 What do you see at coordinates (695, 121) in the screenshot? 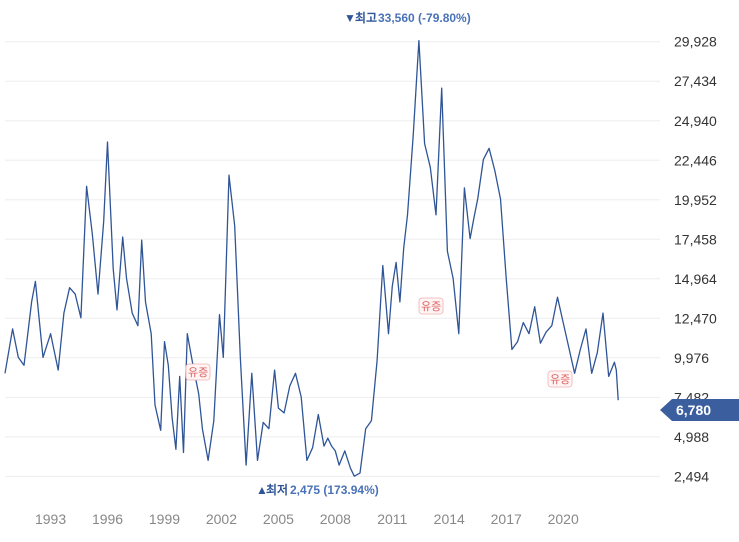
I see `y-tick-label: 24,940` at bounding box center [695, 121].